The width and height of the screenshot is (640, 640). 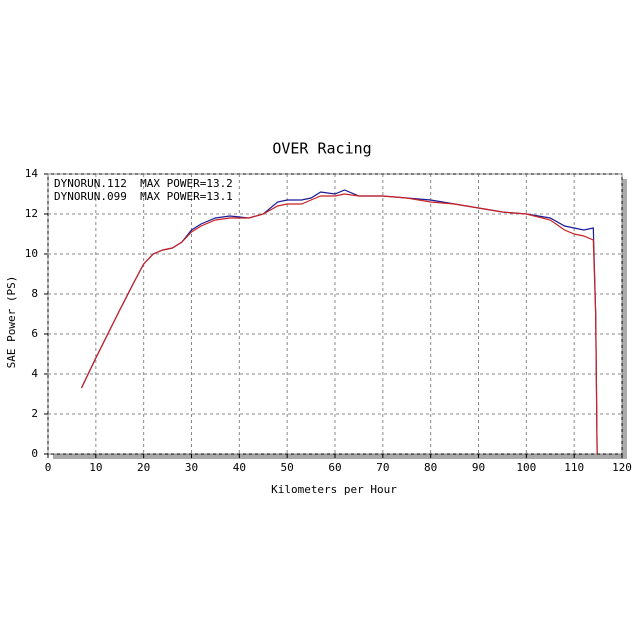 I want to click on y-tick-label: 6, so click(x=34, y=333).